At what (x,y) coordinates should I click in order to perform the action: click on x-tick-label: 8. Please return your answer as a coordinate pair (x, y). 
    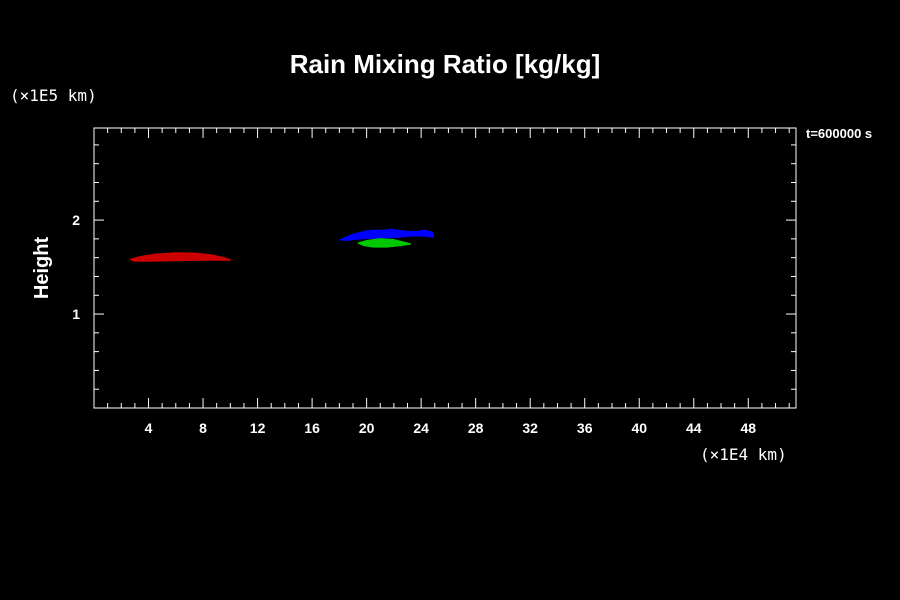
    Looking at the image, I should click on (203, 428).